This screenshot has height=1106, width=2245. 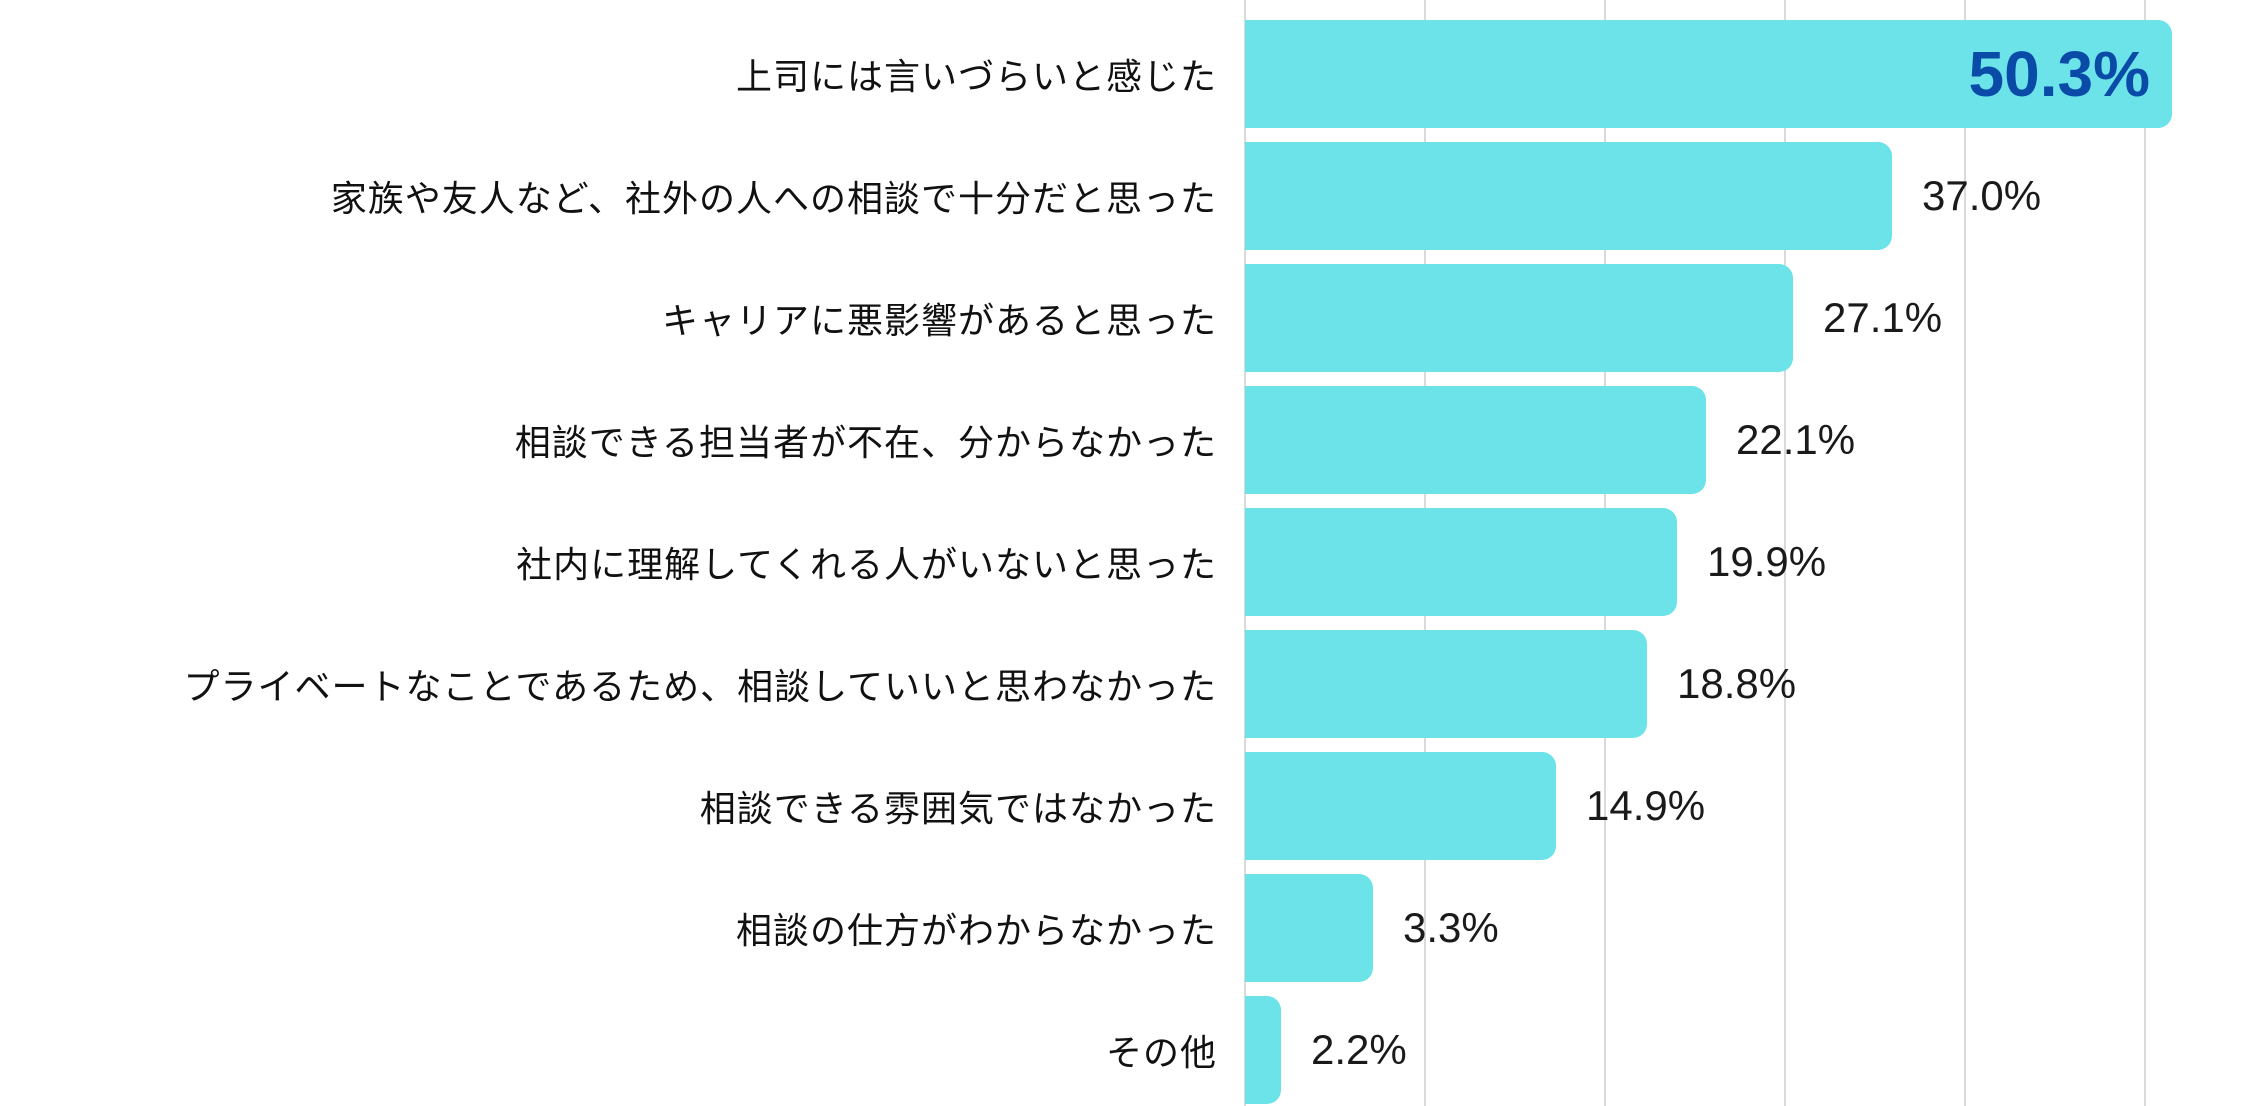 What do you see at coordinates (1767, 561) in the screenshot?
I see `value-label-outside: 19.9%` at bounding box center [1767, 561].